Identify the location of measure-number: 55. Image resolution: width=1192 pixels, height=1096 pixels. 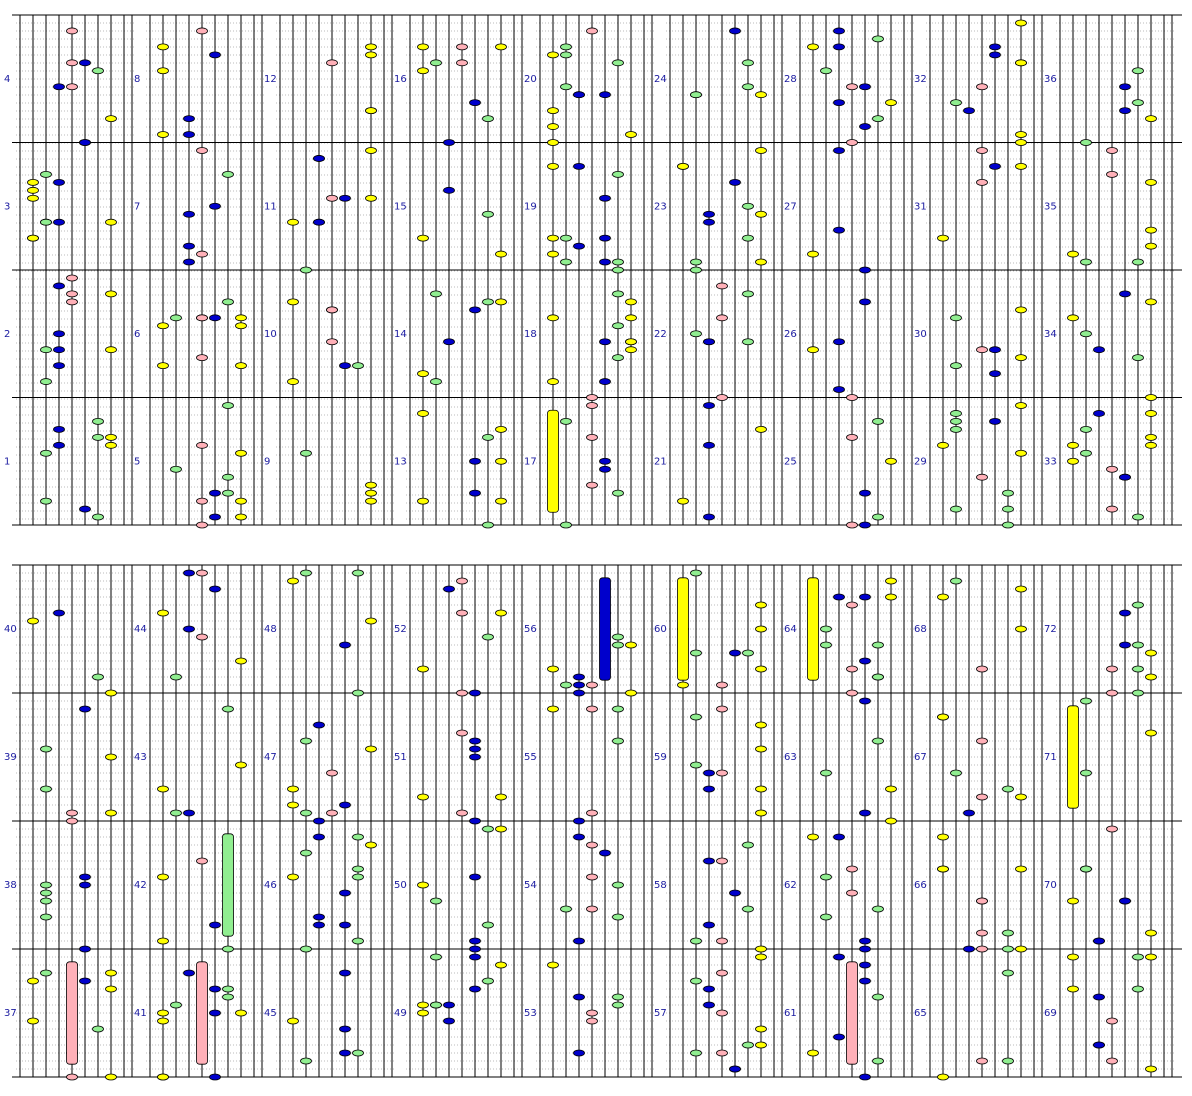
(530, 757).